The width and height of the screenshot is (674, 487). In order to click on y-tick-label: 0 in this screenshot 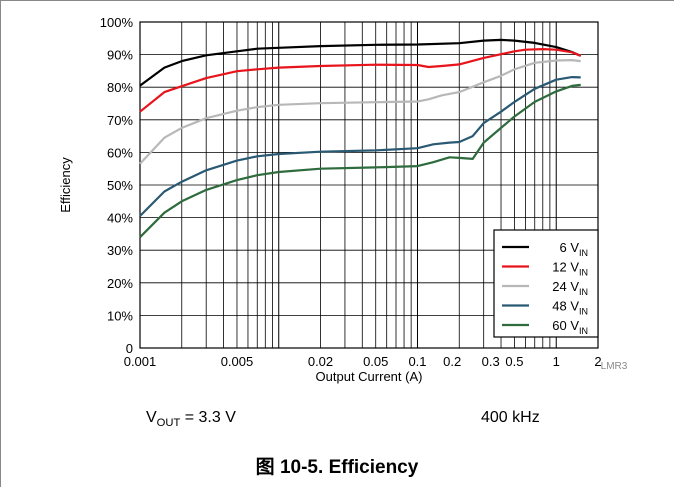, I will do `click(129, 348)`.